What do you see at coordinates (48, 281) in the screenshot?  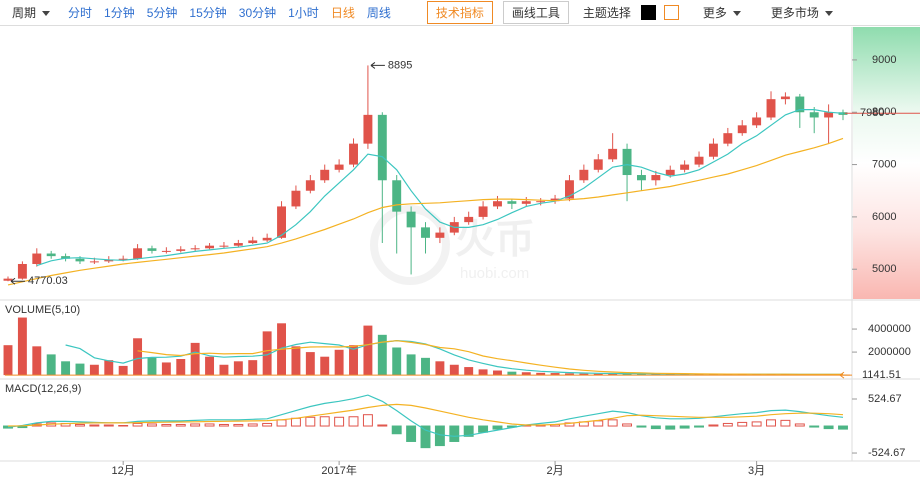 I see `min-label: 4770.03` at bounding box center [48, 281].